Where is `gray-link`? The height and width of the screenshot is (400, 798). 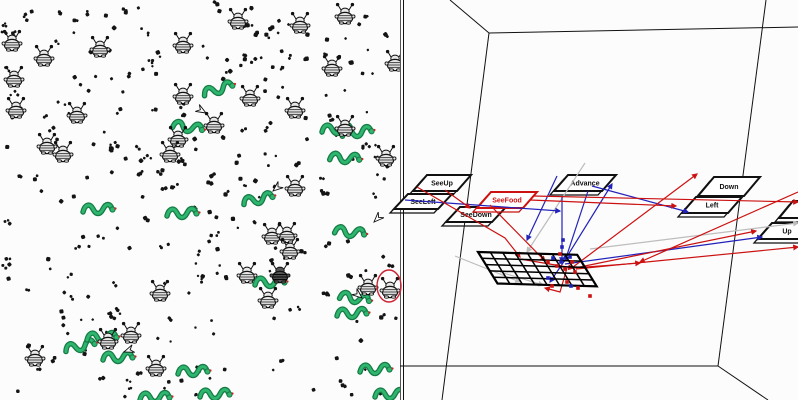 gray-link is located at coordinates (556, 208).